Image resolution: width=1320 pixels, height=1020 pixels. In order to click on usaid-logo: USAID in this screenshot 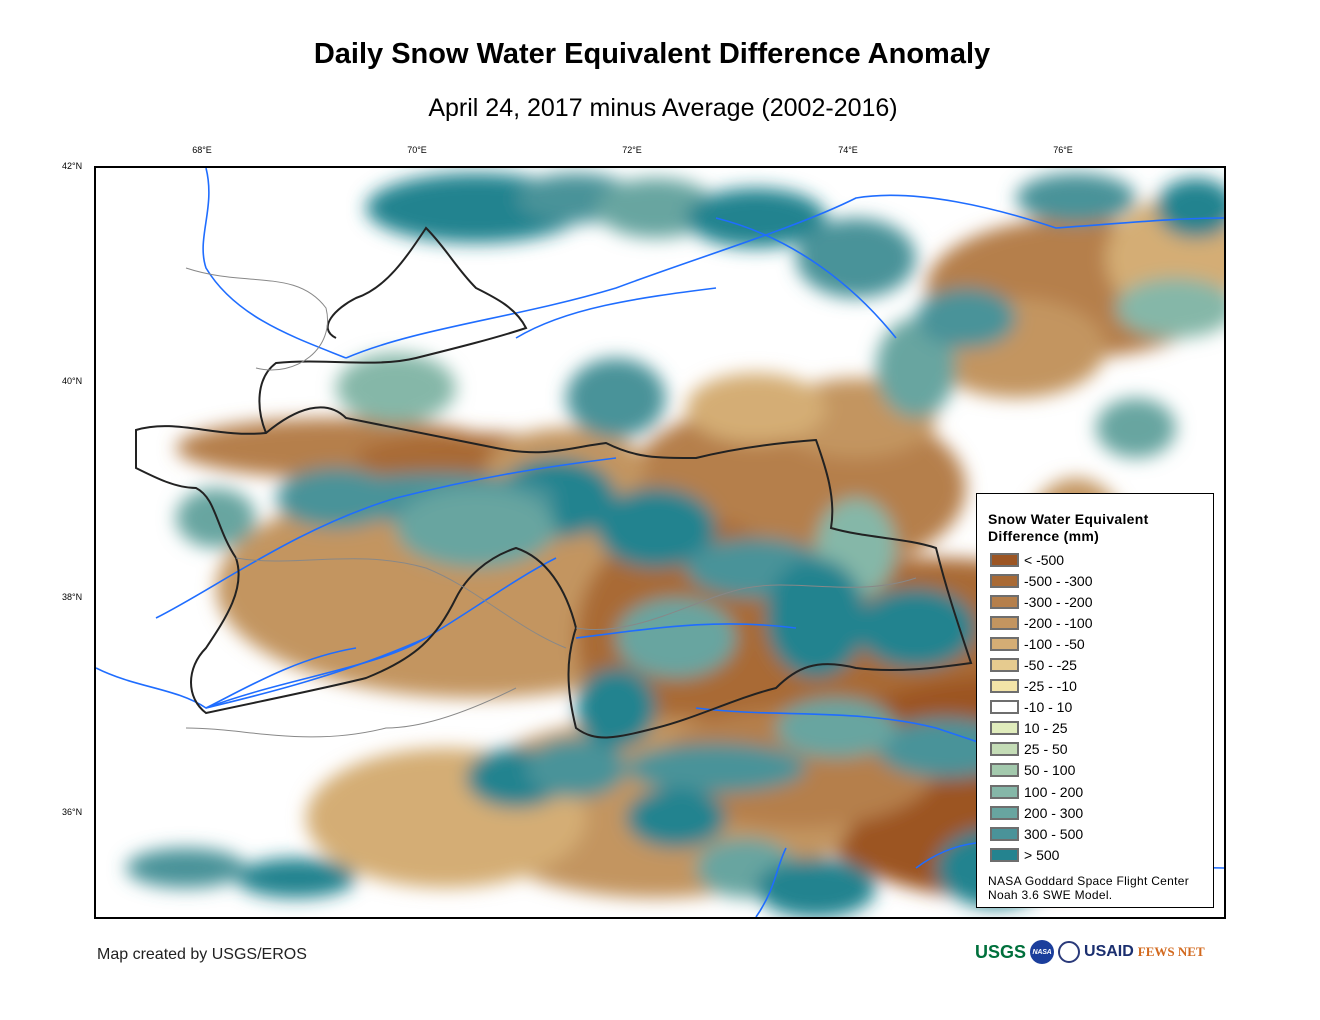, I will do `click(1109, 951)`.